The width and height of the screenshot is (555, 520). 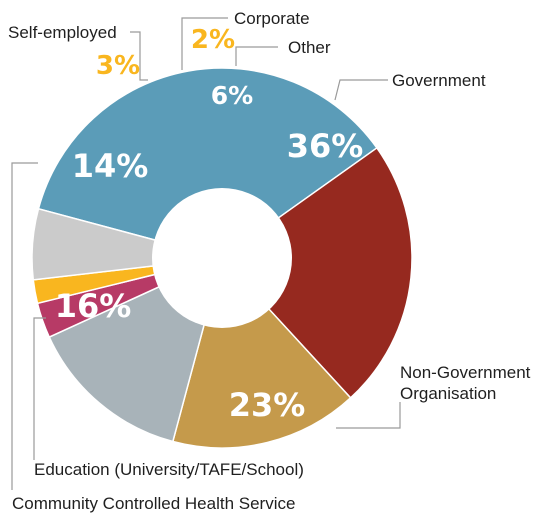 I want to click on value-label-government: 36%, so click(x=325, y=146).